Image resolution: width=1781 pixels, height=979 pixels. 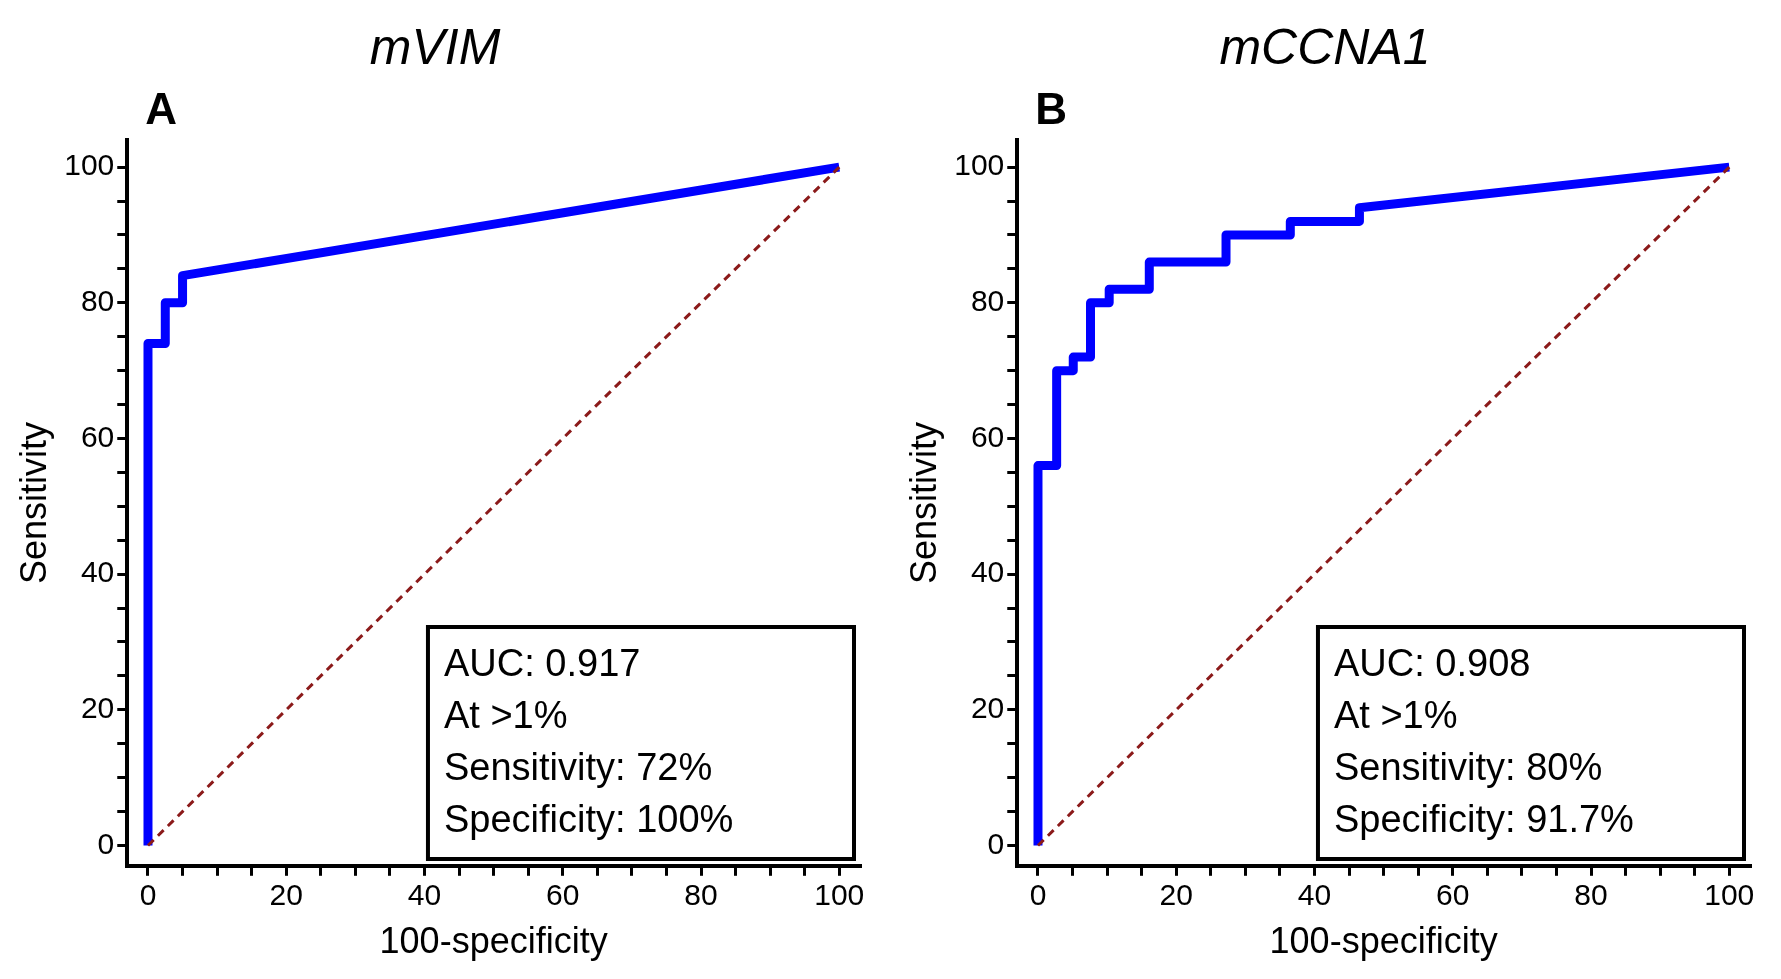 What do you see at coordinates (578, 766) in the screenshot?
I see `annotation: Sensitivity: 72%` at bounding box center [578, 766].